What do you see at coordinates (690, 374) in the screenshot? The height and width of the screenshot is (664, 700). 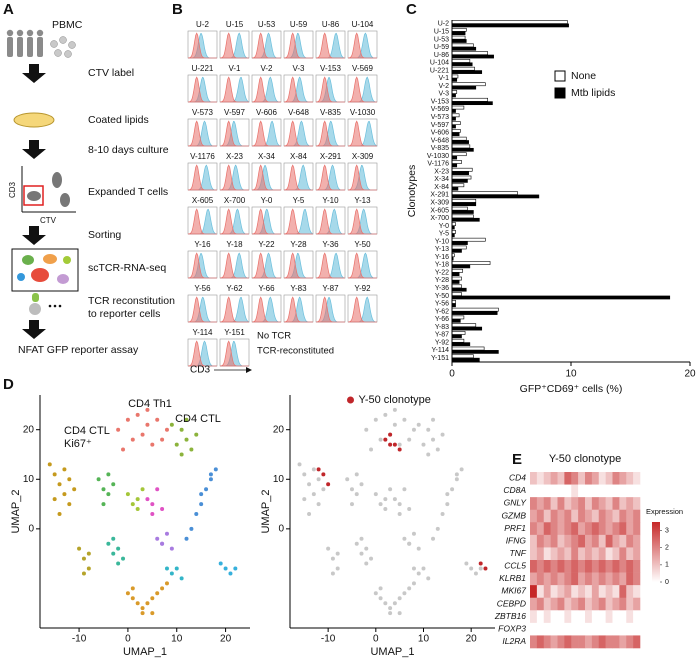 I see `x-tick-label: 20` at bounding box center [690, 374].